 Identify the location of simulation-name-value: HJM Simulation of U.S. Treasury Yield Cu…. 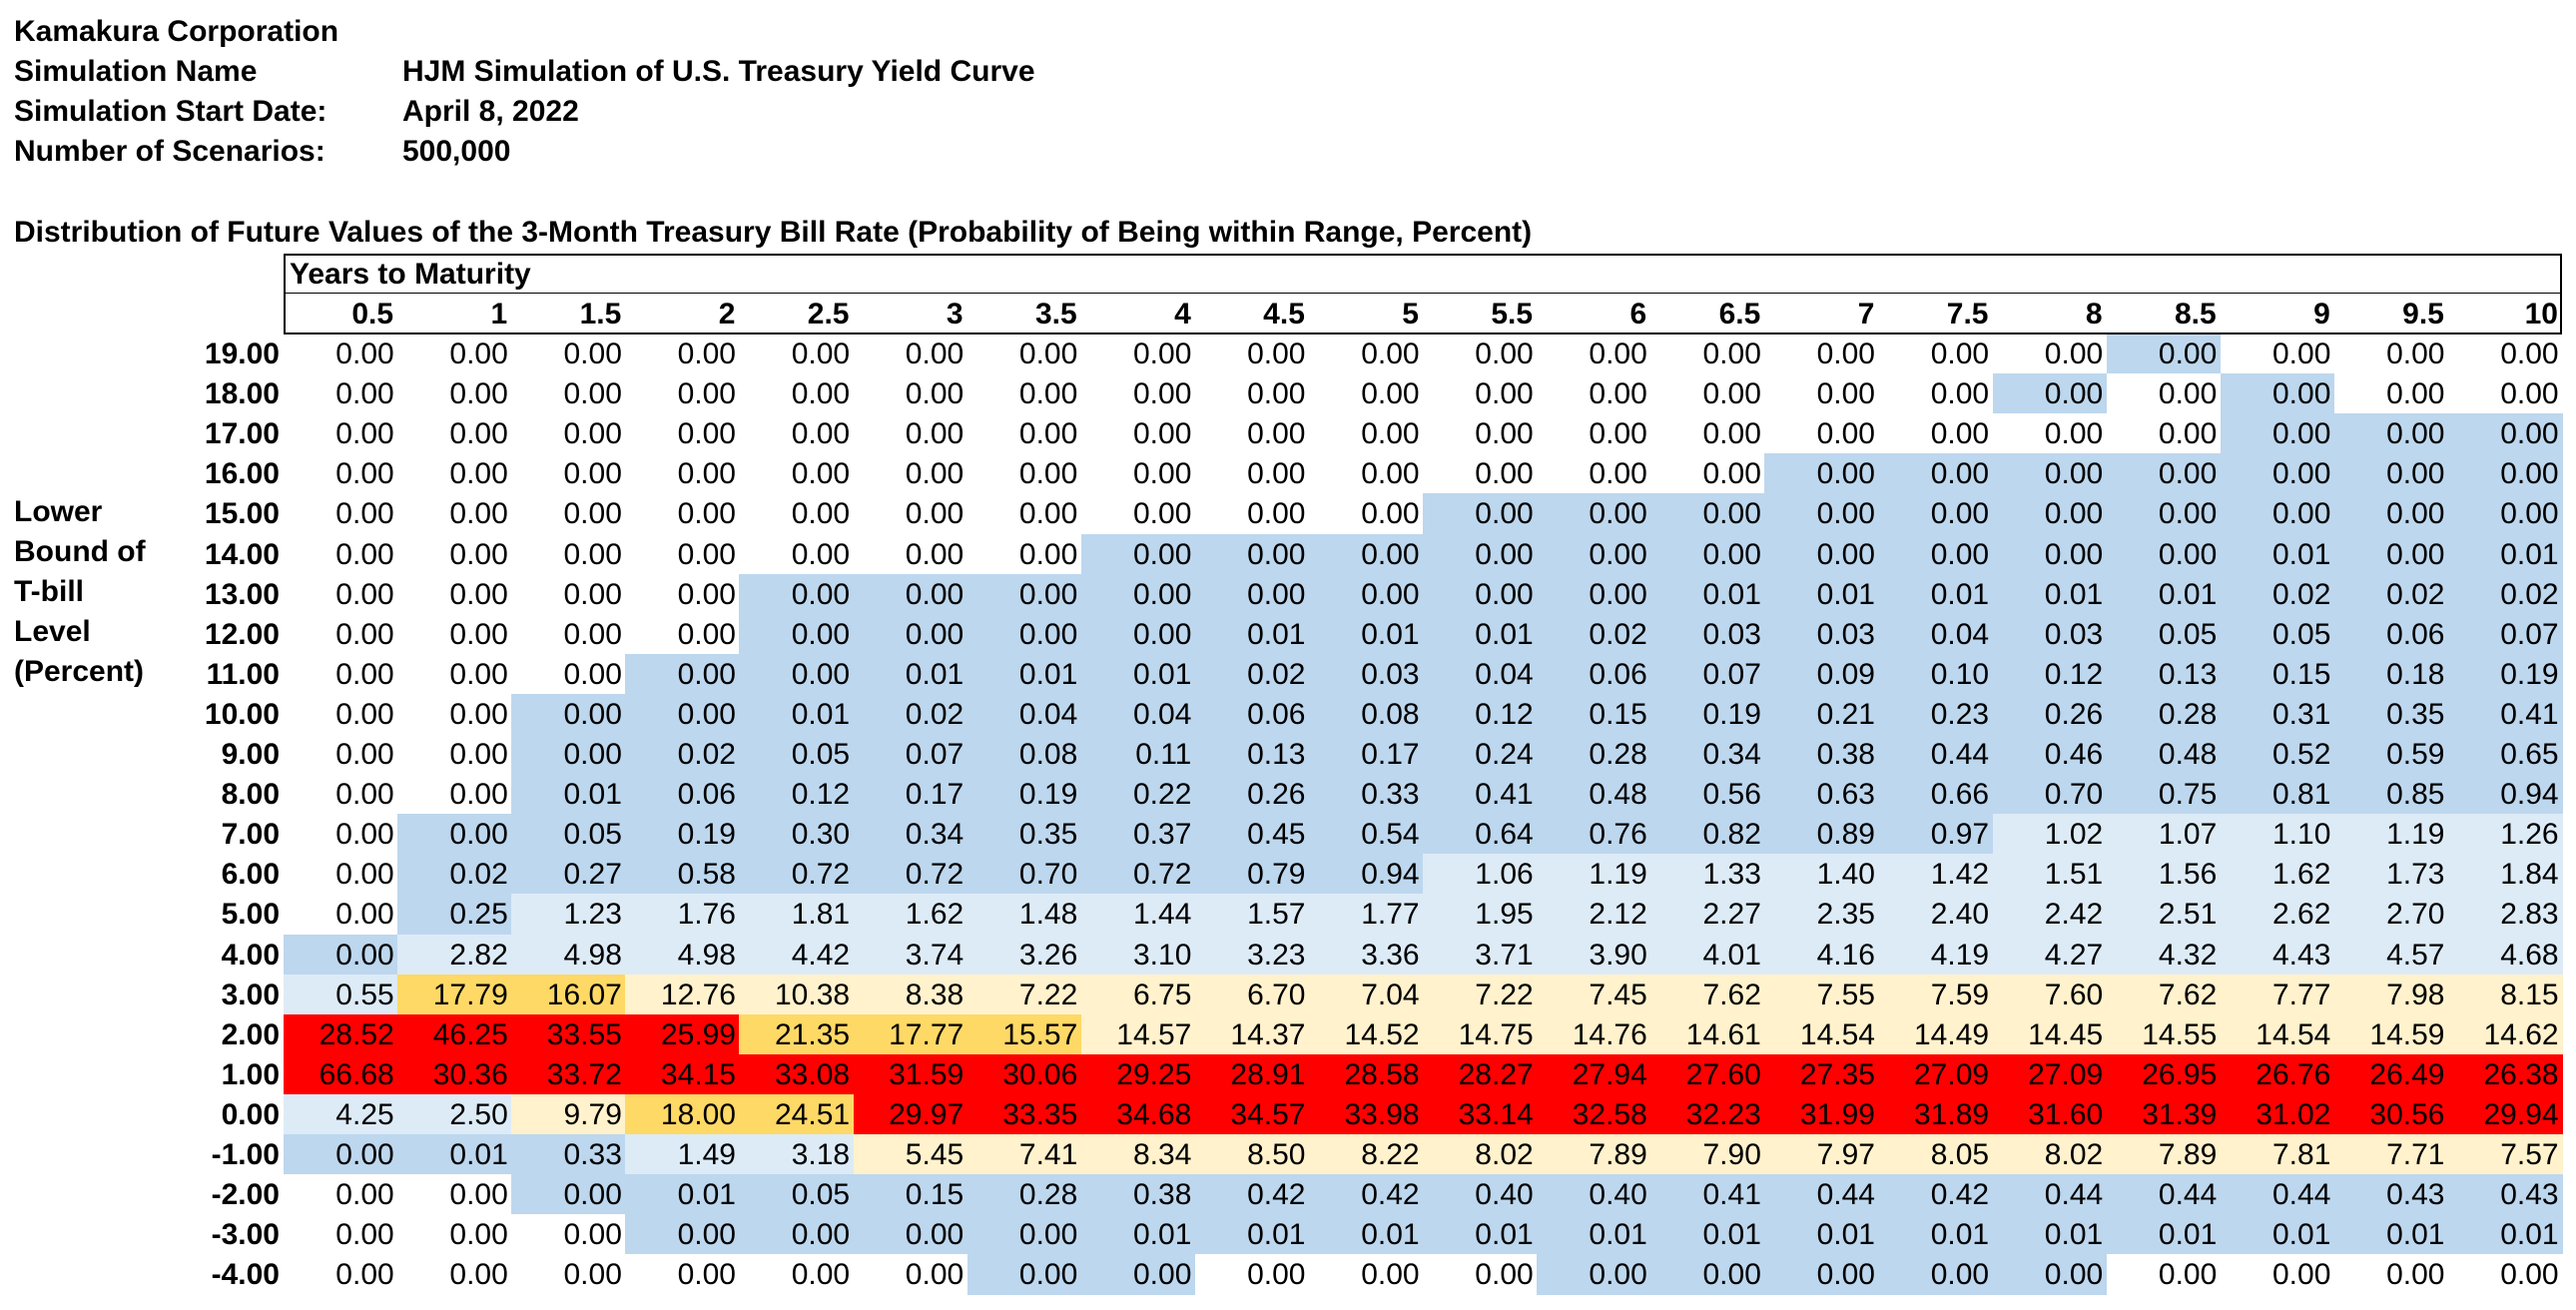
(718, 72).